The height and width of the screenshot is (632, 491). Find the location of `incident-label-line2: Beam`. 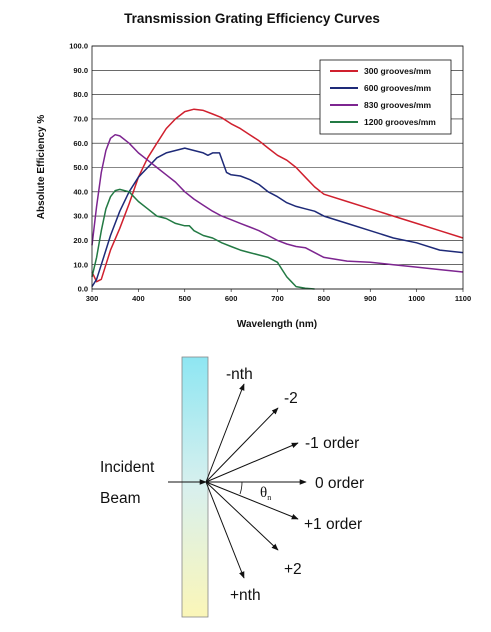

incident-label-line2: Beam is located at coordinates (120, 498).